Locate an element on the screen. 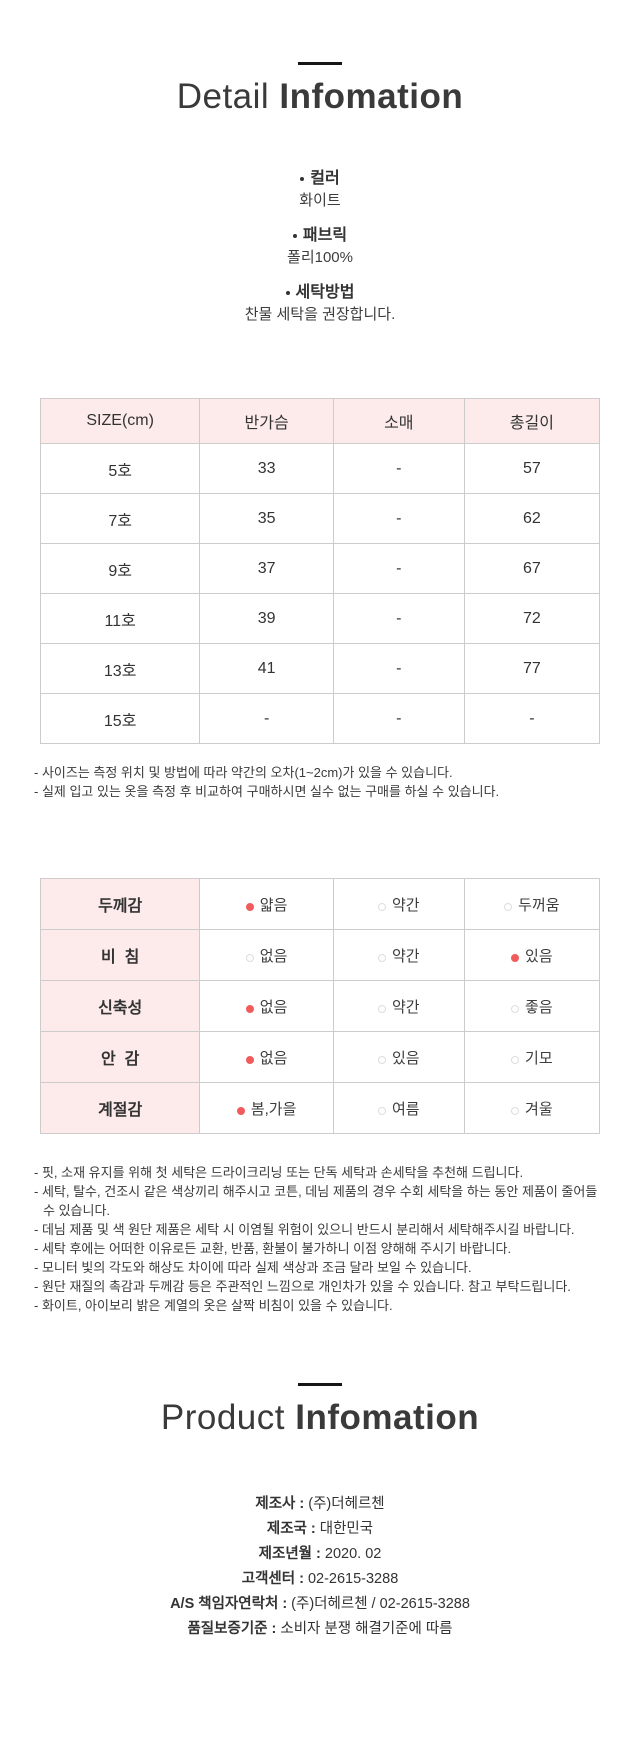 The height and width of the screenshot is (1762, 640). table-row: 계절감 봄,가을 여름 겨울 is located at coordinates (320, 1108).